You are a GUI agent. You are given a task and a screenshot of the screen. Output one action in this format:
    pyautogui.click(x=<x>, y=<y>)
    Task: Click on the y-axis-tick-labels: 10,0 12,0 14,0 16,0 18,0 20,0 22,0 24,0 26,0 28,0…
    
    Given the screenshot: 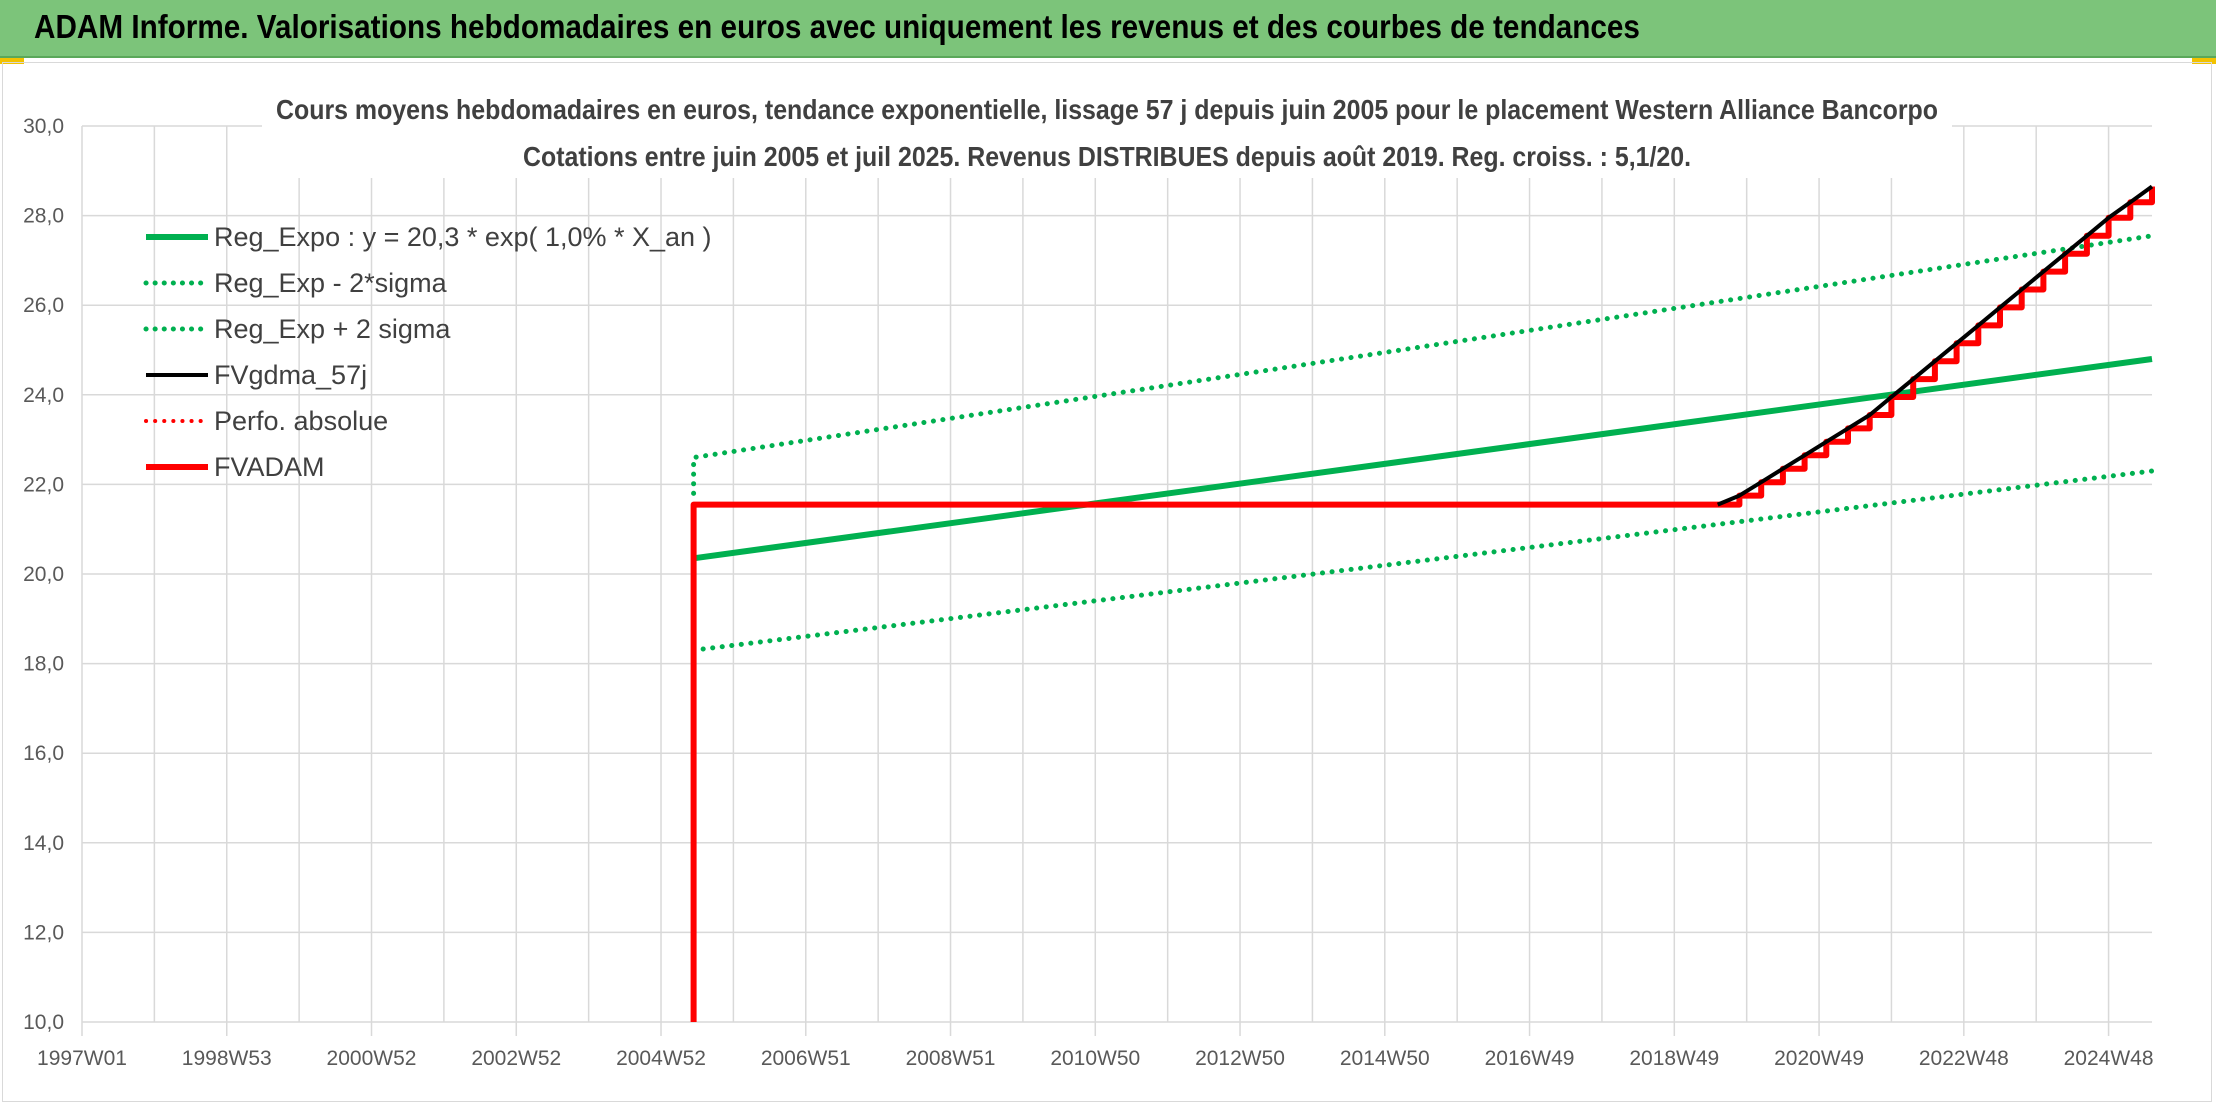 What is the action you would take?
    pyautogui.click(x=43, y=574)
    